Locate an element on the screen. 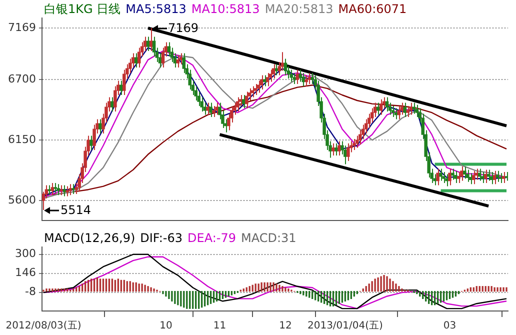 This screenshot has height=335, width=516. chart-title: MACD(12,26,9) is located at coordinates (90, 238).